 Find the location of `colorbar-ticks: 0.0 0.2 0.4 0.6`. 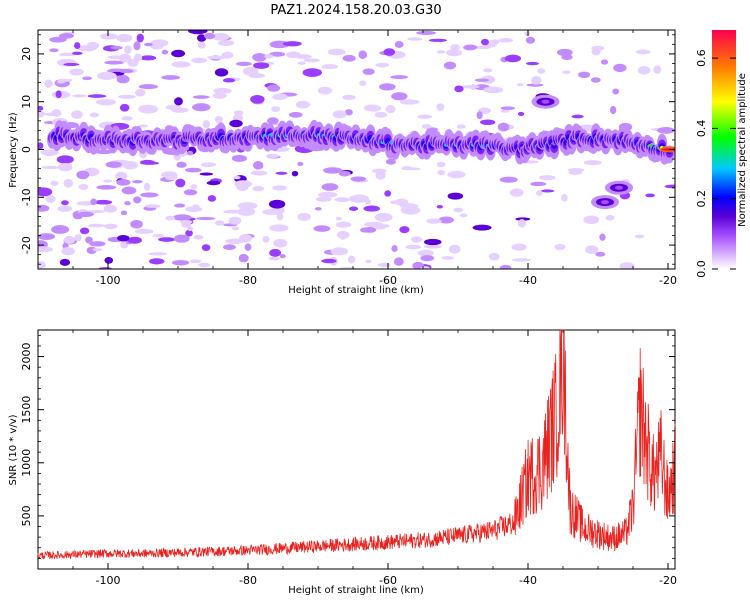

colorbar-ticks: 0.0 0.2 0.4 0.6 is located at coordinates (715, 163).